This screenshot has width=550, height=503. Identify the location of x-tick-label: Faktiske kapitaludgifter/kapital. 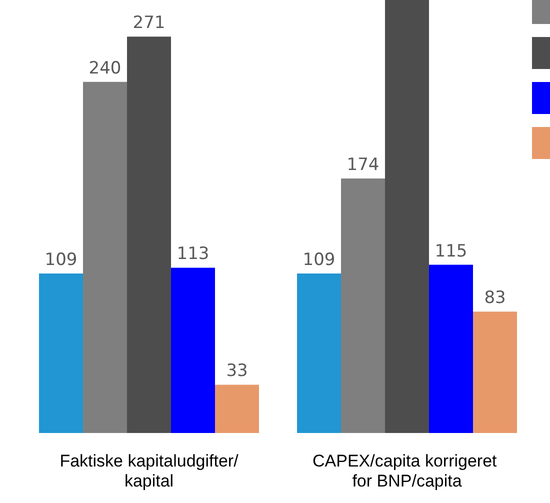
(149, 471).